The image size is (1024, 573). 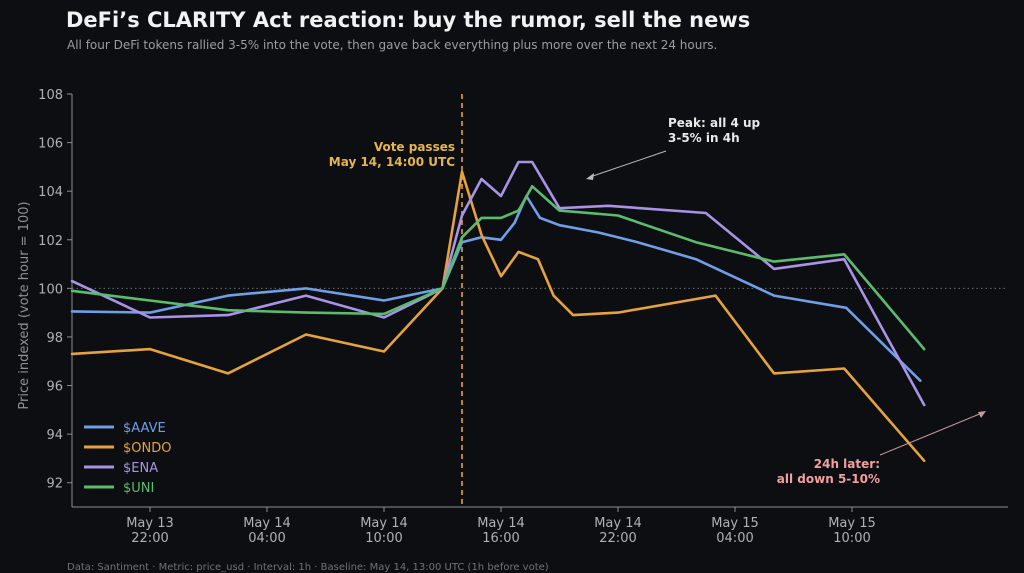 I want to click on x-tick-label: 16:00, so click(x=500, y=538).